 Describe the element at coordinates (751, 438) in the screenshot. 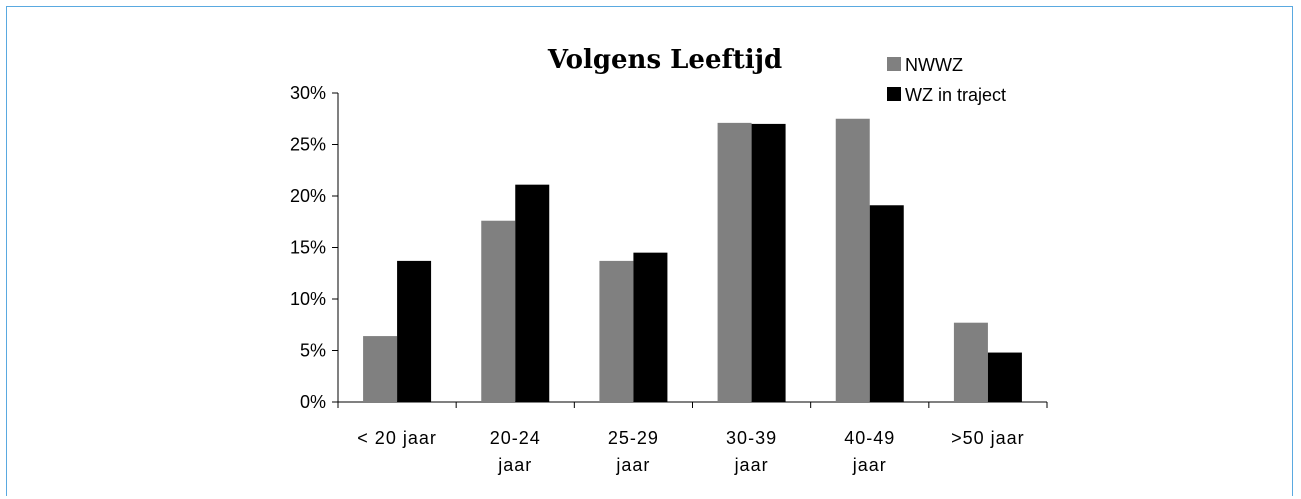

I see `x-category-label: 30-39` at that location.